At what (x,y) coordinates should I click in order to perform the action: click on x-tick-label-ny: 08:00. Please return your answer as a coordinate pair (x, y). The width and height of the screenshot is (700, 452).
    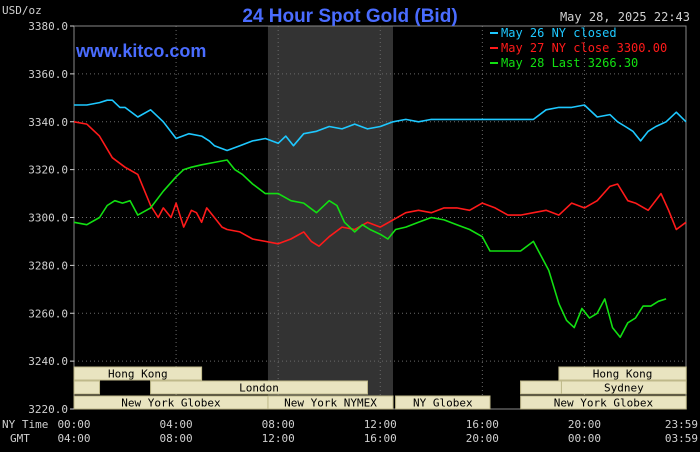
    Looking at the image, I should click on (278, 424).